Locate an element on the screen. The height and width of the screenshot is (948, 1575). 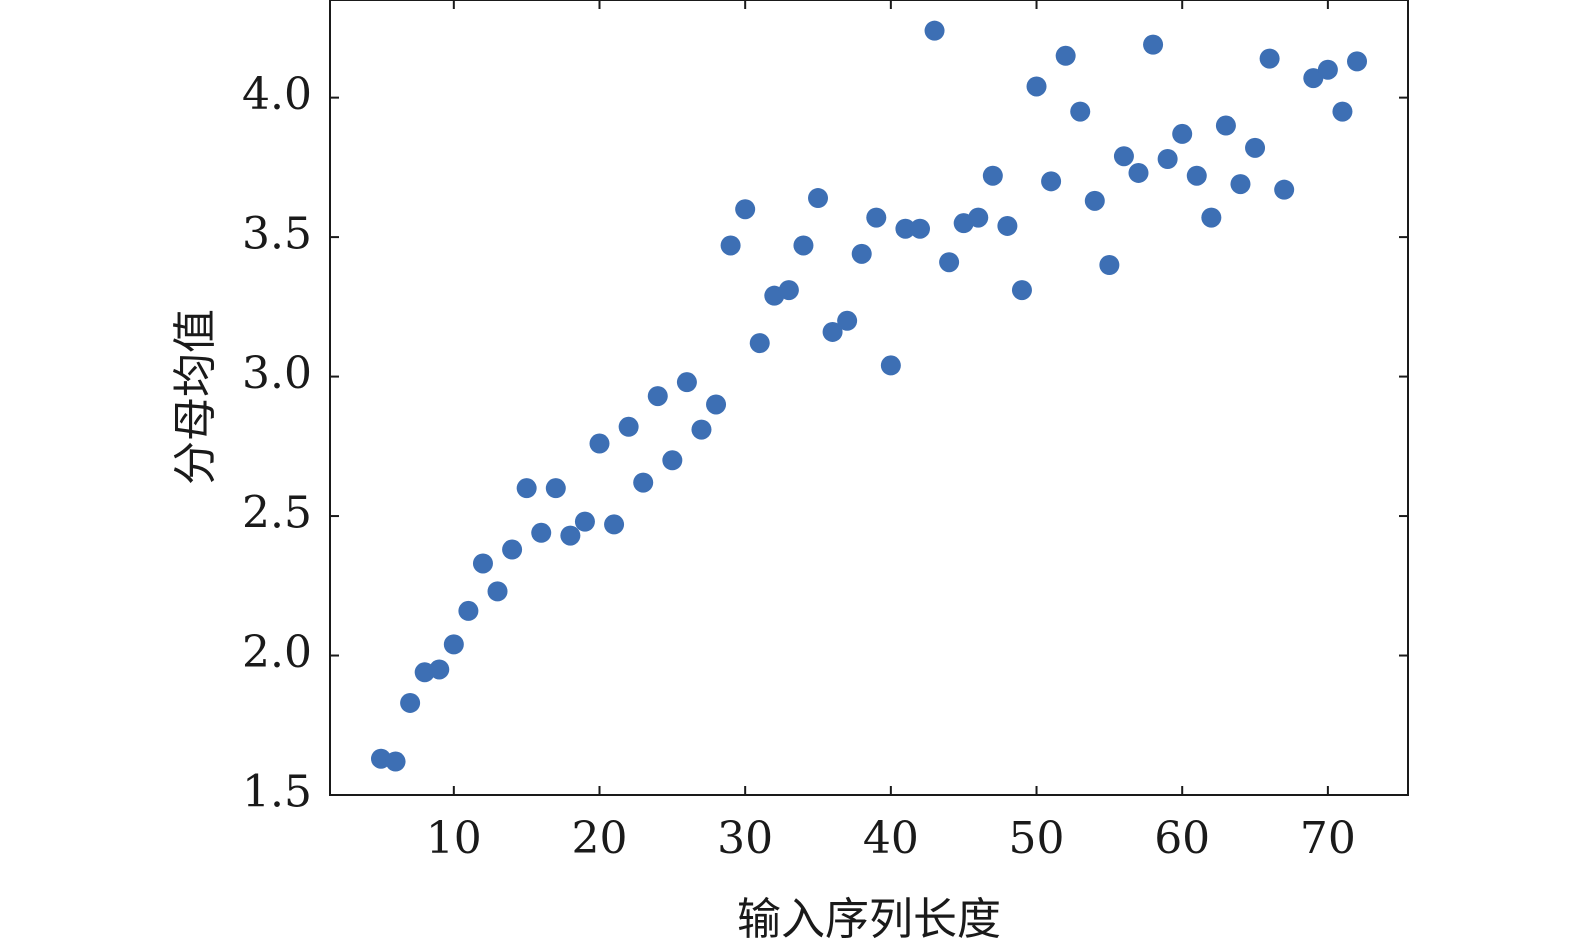
x-tick-label: 20 is located at coordinates (600, 838).